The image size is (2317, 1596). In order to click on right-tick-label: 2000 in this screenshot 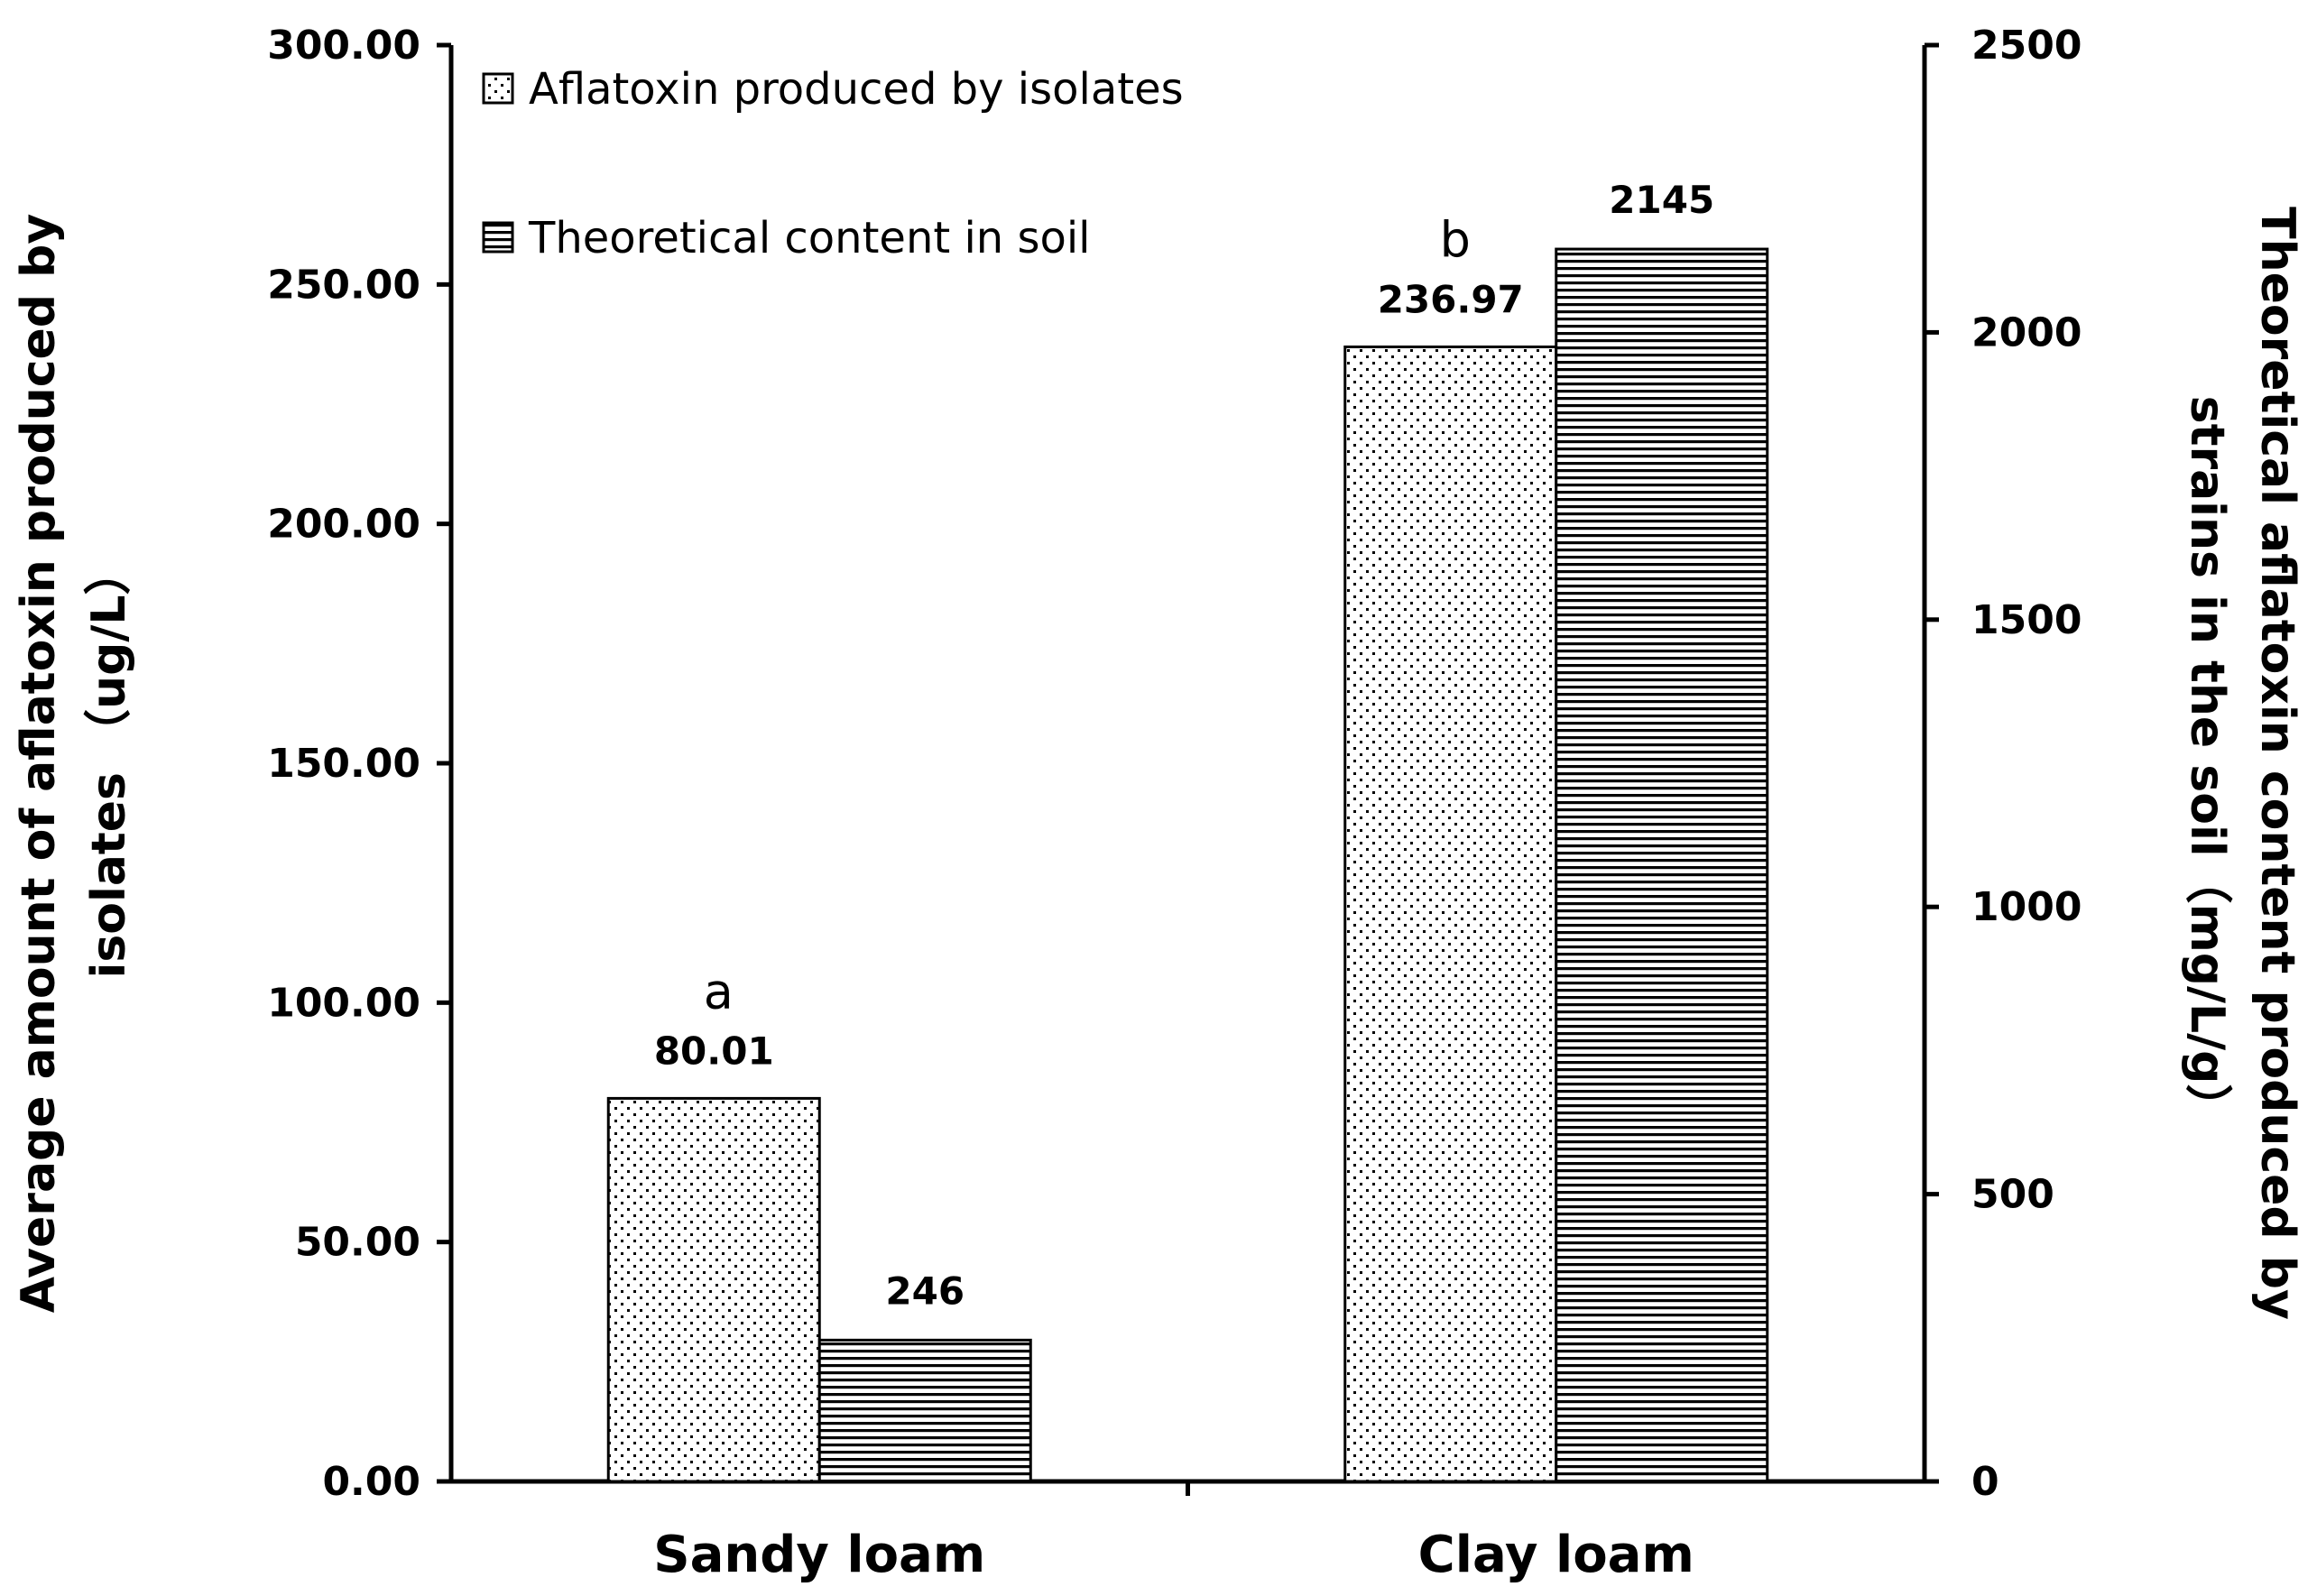, I will do `click(2027, 332)`.